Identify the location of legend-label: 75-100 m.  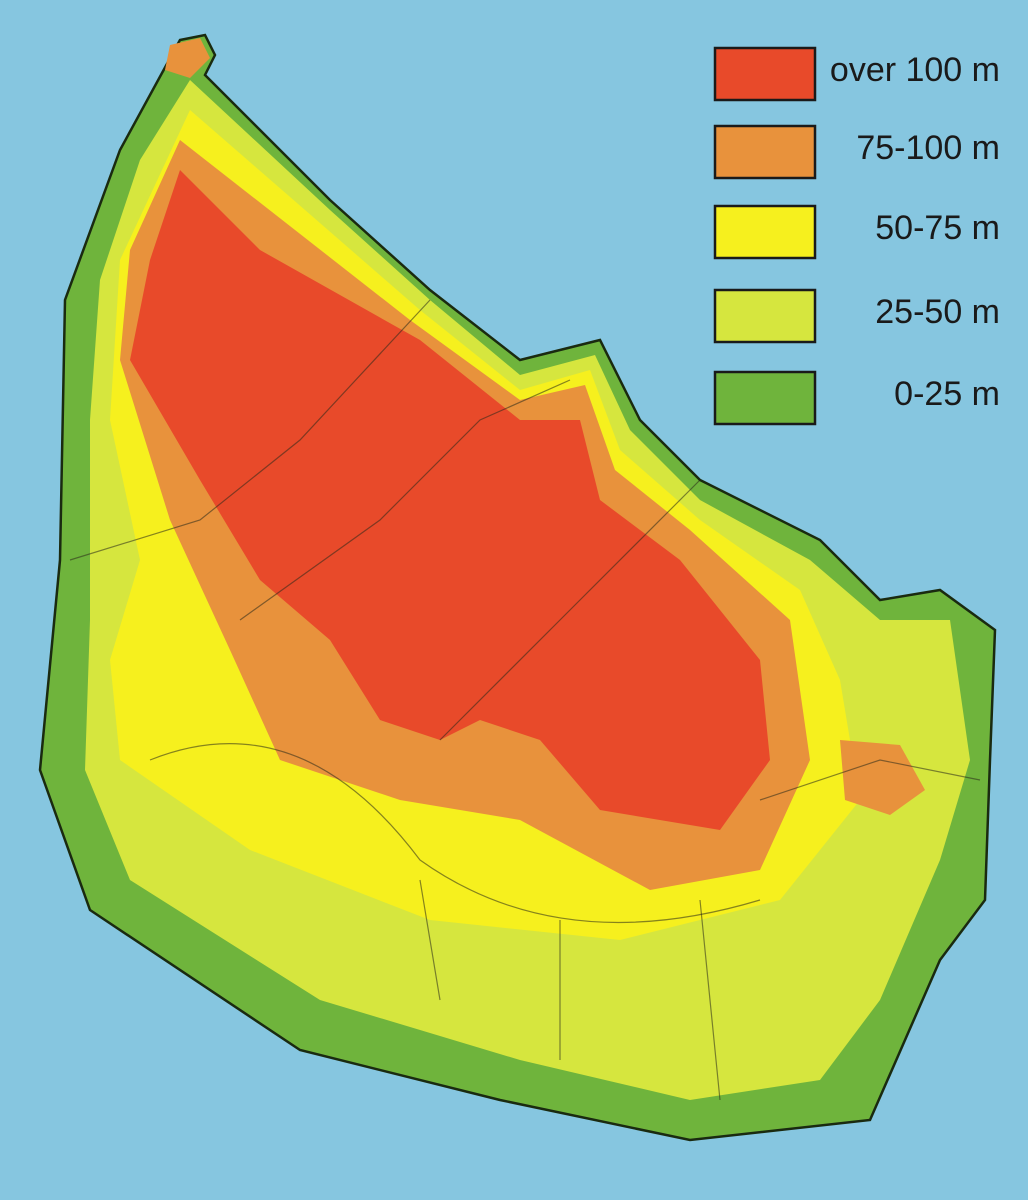
(928, 148).